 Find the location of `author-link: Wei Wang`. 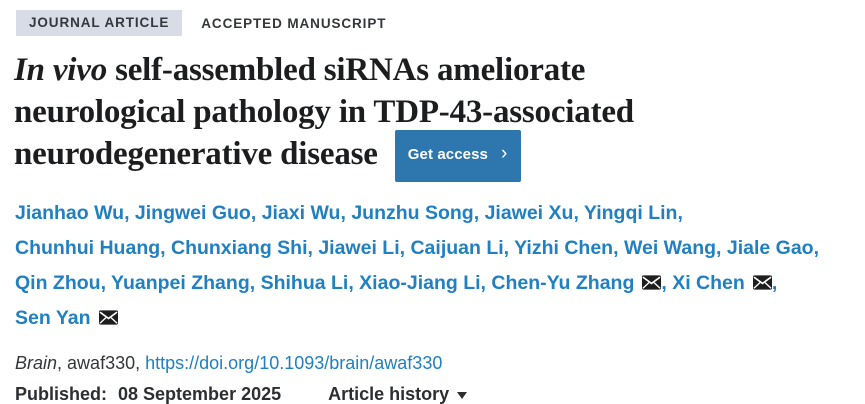

author-link: Wei Wang is located at coordinates (670, 248).